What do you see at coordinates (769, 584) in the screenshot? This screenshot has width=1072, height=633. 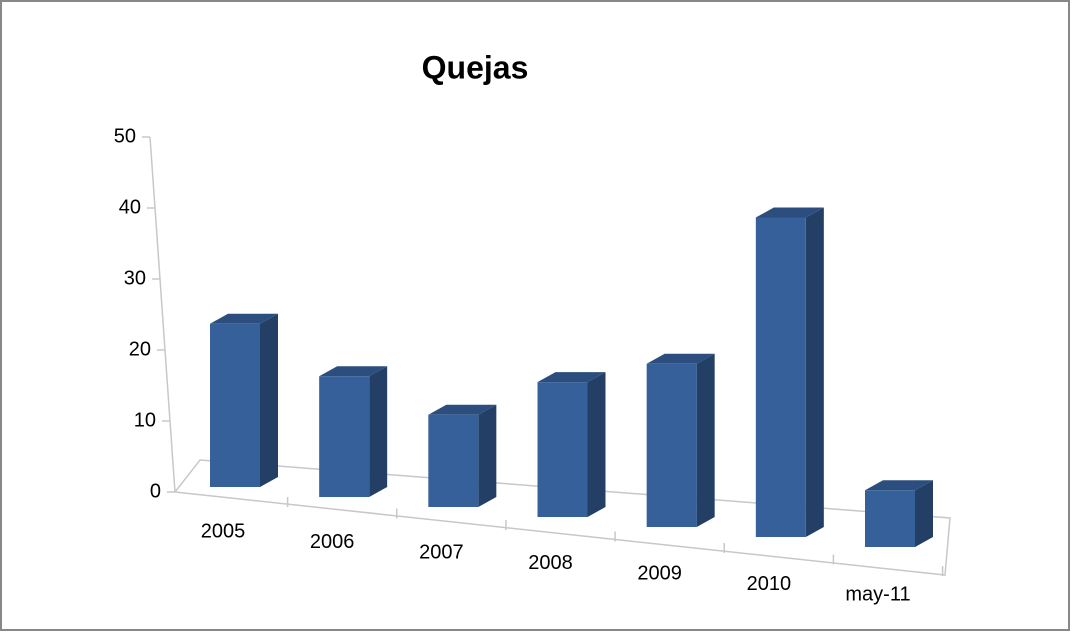 I see `x-tick-label: 2010` at bounding box center [769, 584].